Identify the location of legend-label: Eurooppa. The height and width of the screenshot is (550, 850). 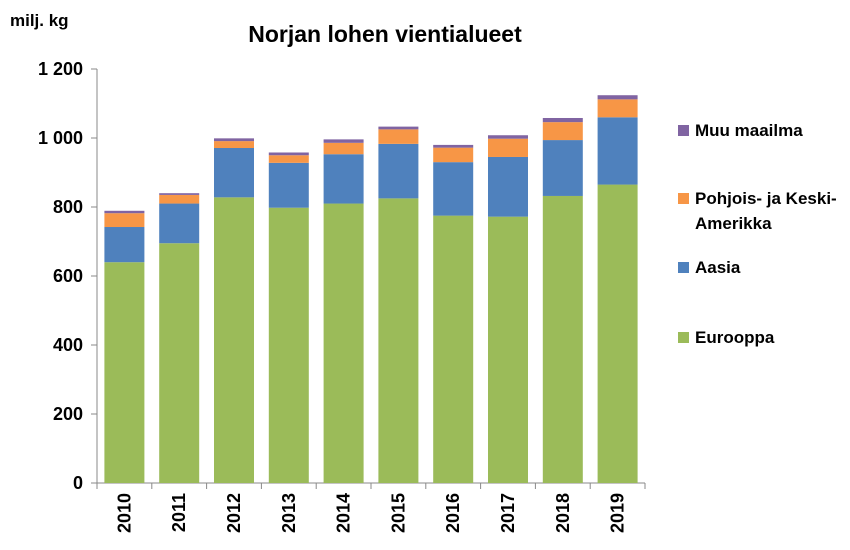
(735, 337).